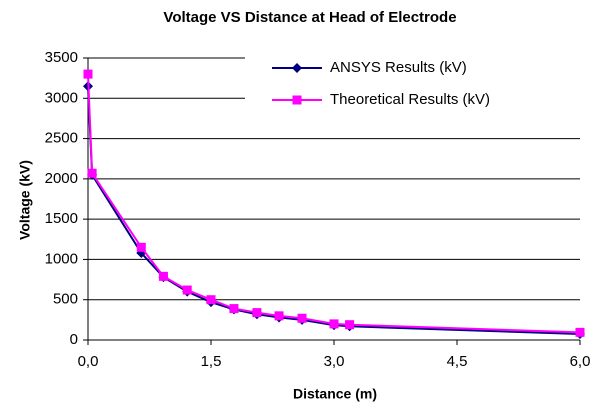 Image resolution: width=609 pixels, height=408 pixels. What do you see at coordinates (25, 200) in the screenshot?
I see `y-axis-title: Voltage (kV)` at bounding box center [25, 200].